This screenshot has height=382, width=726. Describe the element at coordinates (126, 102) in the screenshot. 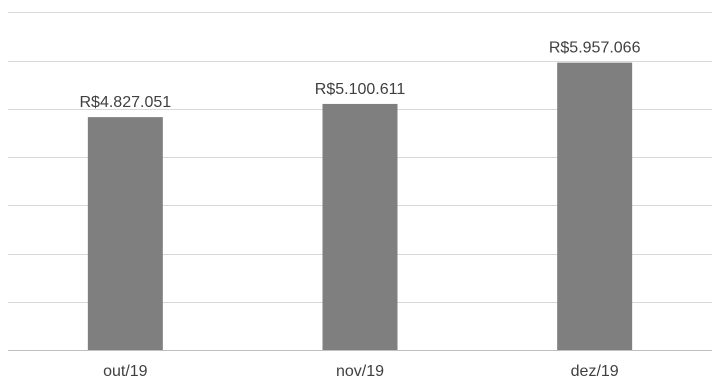

I see `data-label-1: R$4.827.051` at that location.